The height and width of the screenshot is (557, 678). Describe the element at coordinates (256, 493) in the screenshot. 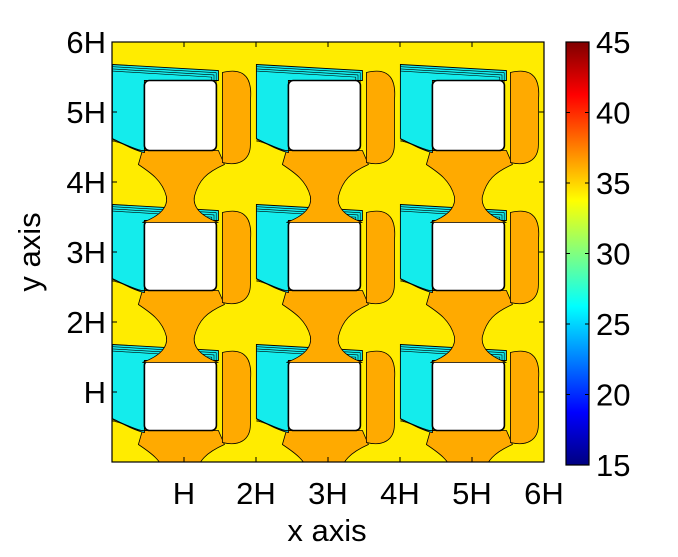

I see `x-tick-label: 2H` at that location.